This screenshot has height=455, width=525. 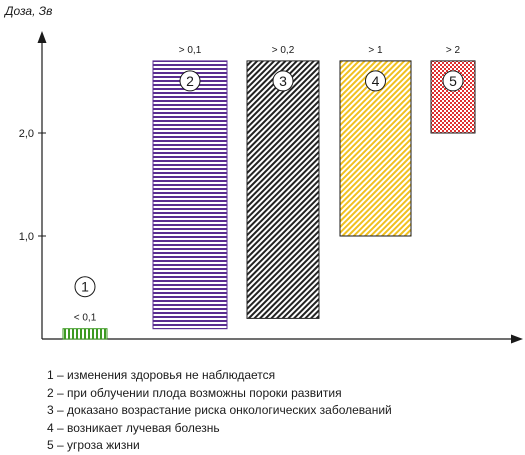 I want to click on bar-group-5: > 2 5, so click(x=453, y=89).